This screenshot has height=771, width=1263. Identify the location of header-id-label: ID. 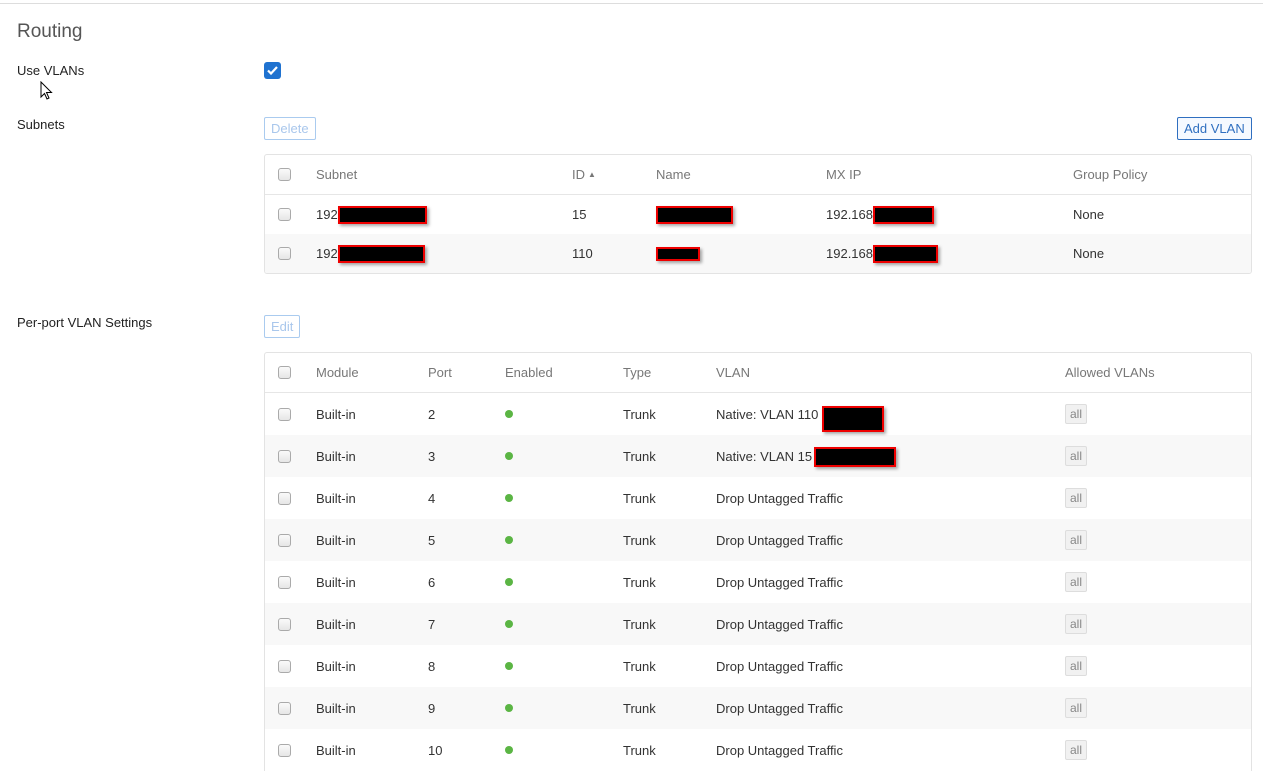
(578, 174).